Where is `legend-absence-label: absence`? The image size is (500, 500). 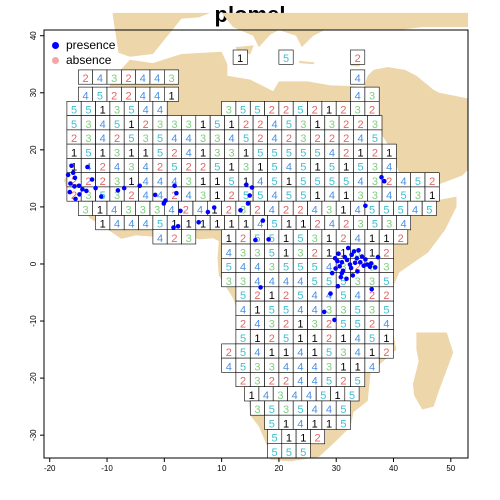 legend-absence-label: absence is located at coordinates (89, 60).